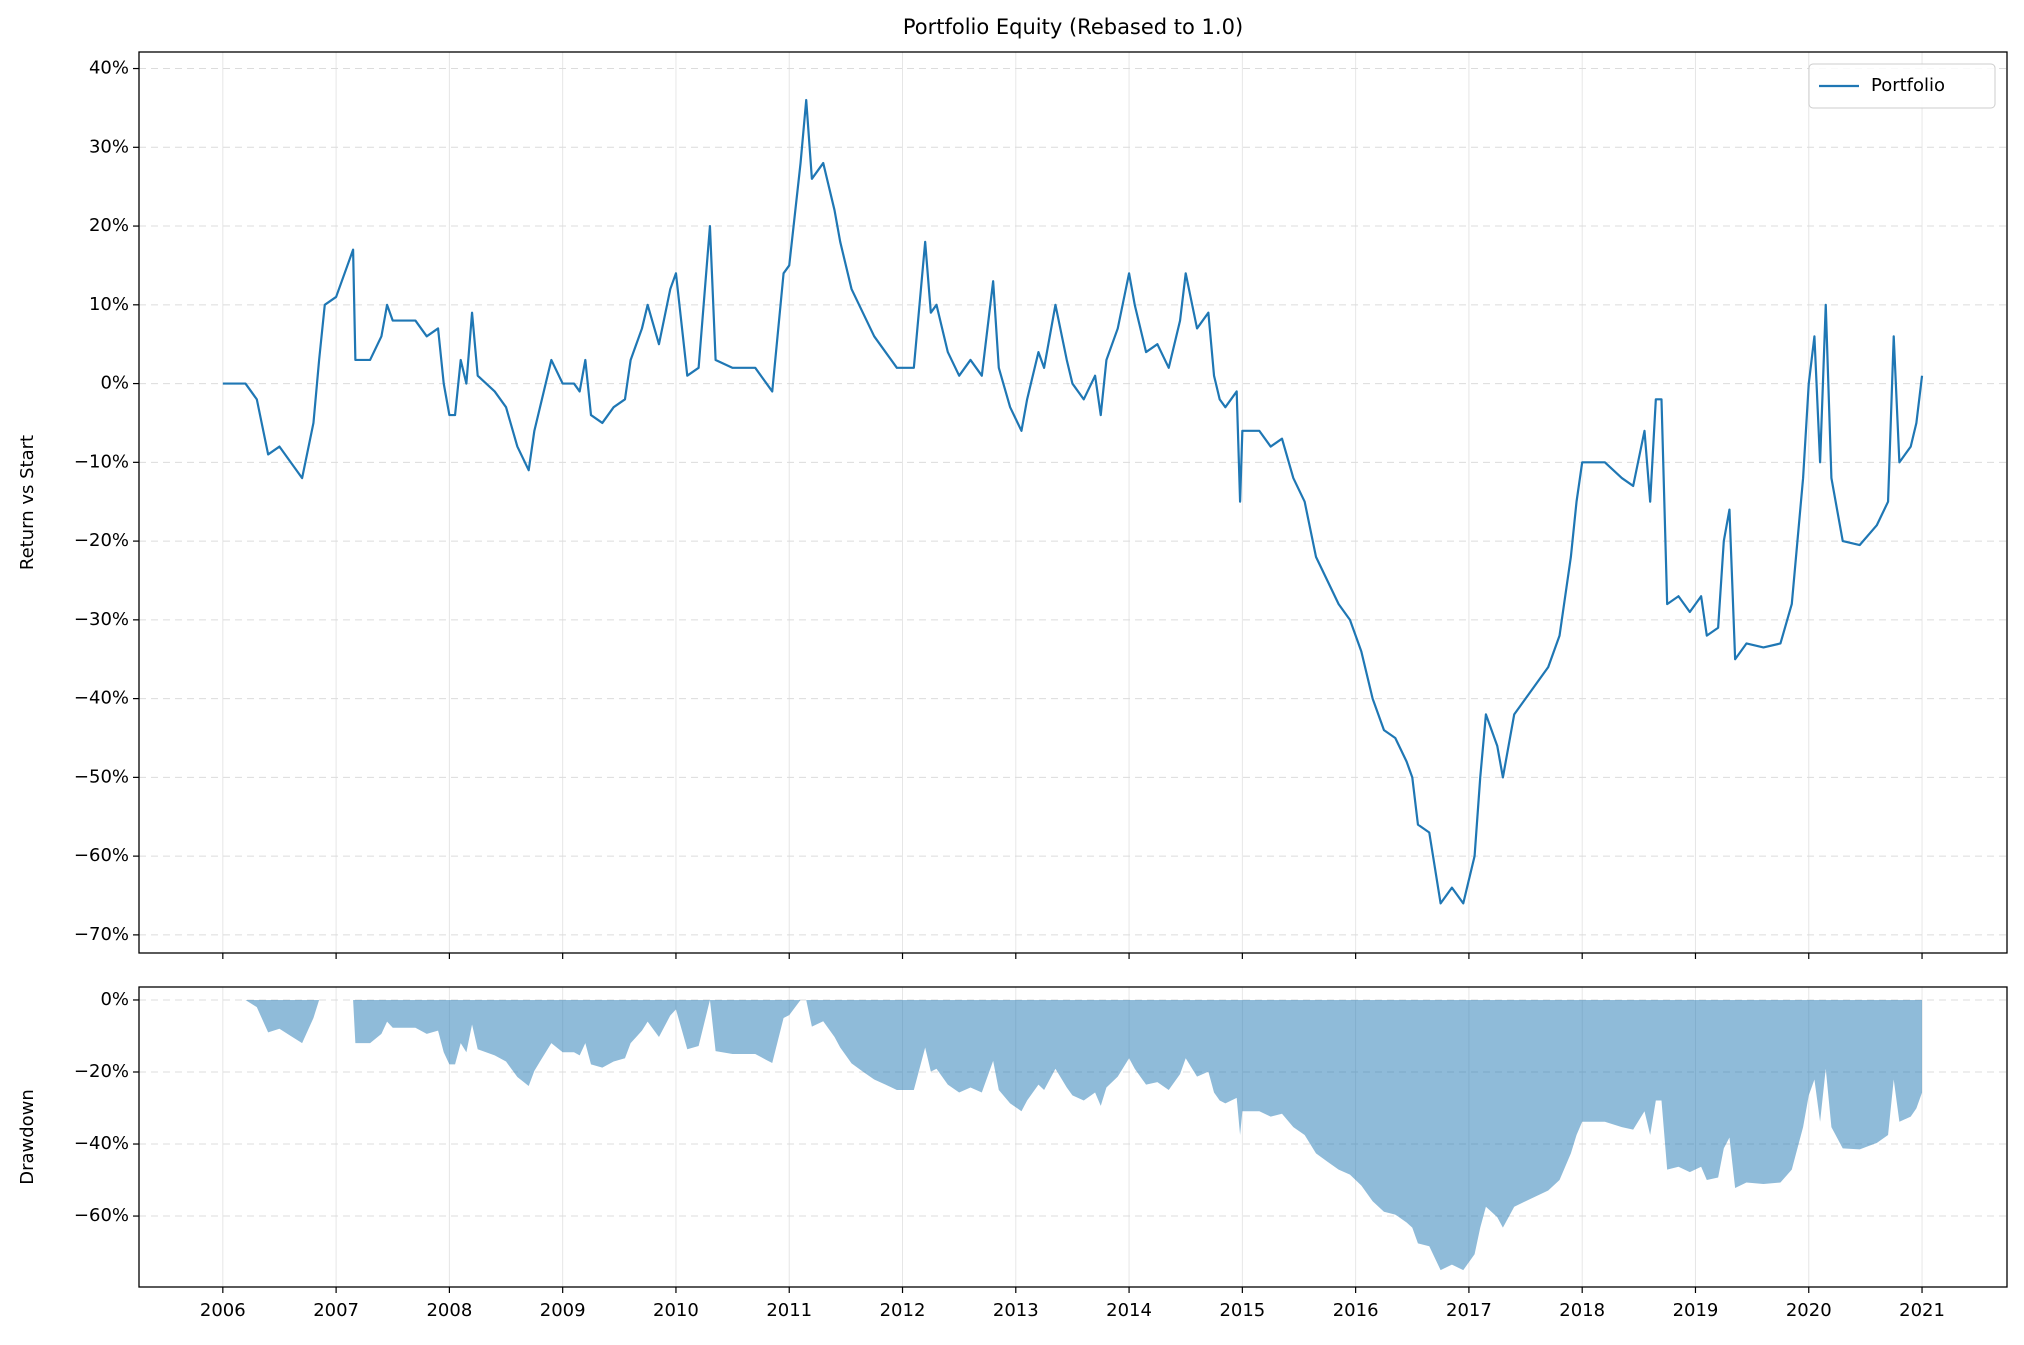  Describe the element at coordinates (1242, 1310) in the screenshot. I see `x-tick-label: 2015` at that location.